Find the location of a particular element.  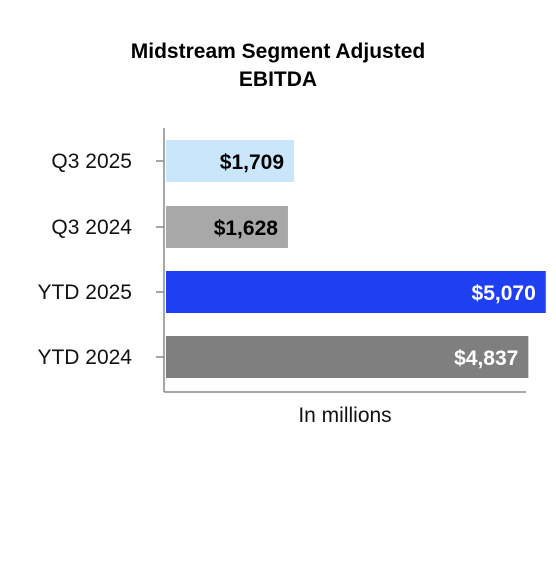

bar-value-label: $5,070 is located at coordinates (504, 293).